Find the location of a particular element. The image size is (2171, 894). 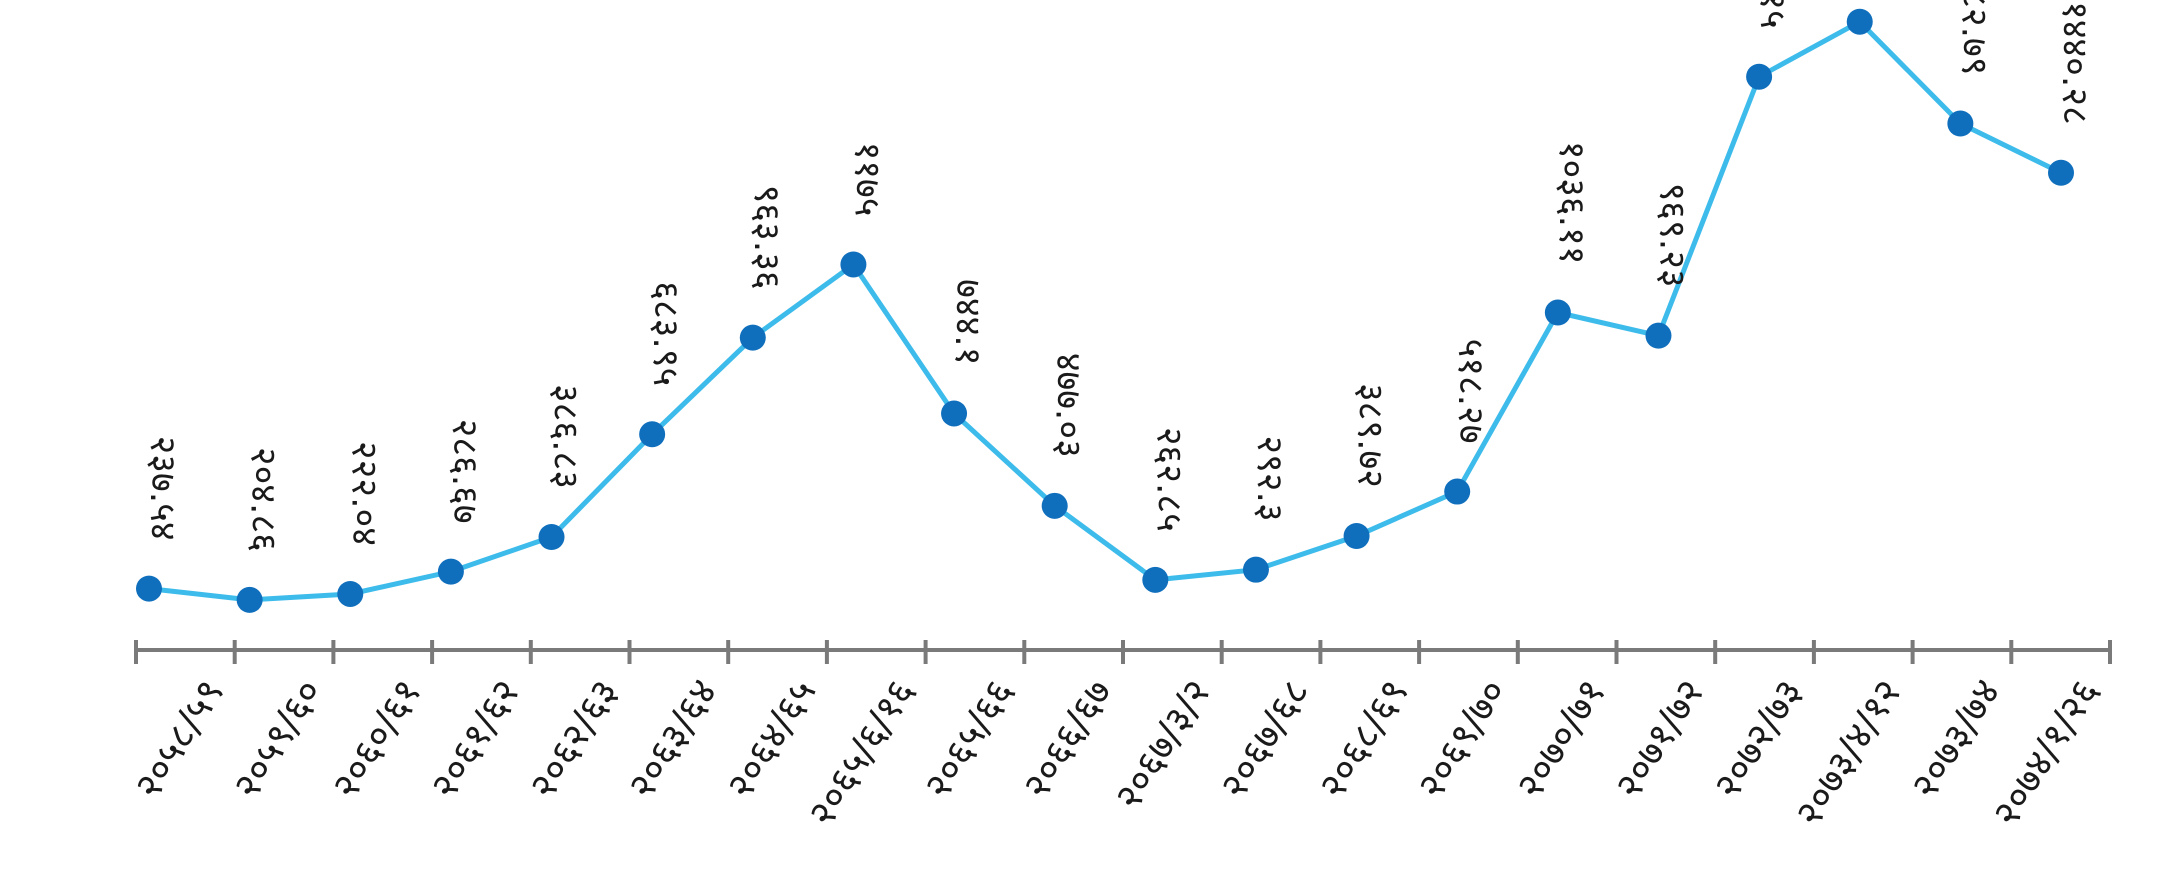

value-label: २९२.३ is located at coordinates (1269, 478).